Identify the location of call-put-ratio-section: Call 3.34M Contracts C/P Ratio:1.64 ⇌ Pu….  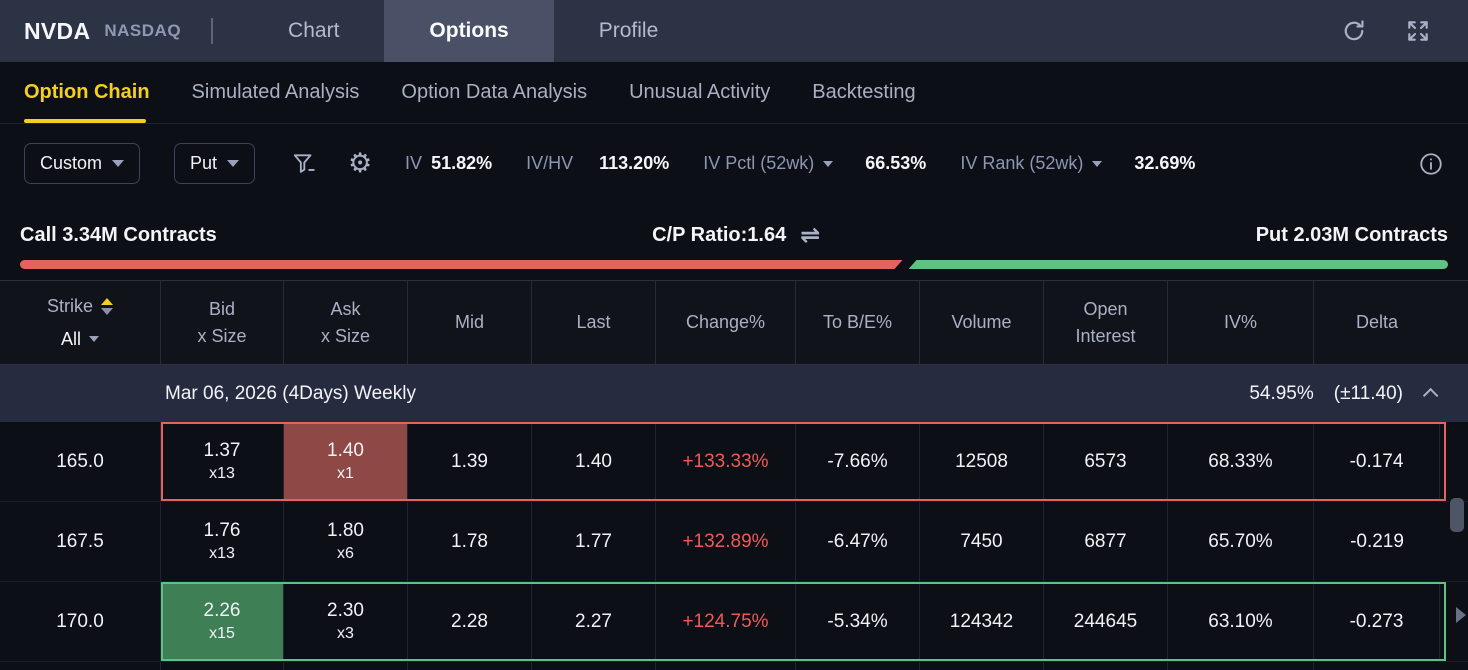
(734, 236).